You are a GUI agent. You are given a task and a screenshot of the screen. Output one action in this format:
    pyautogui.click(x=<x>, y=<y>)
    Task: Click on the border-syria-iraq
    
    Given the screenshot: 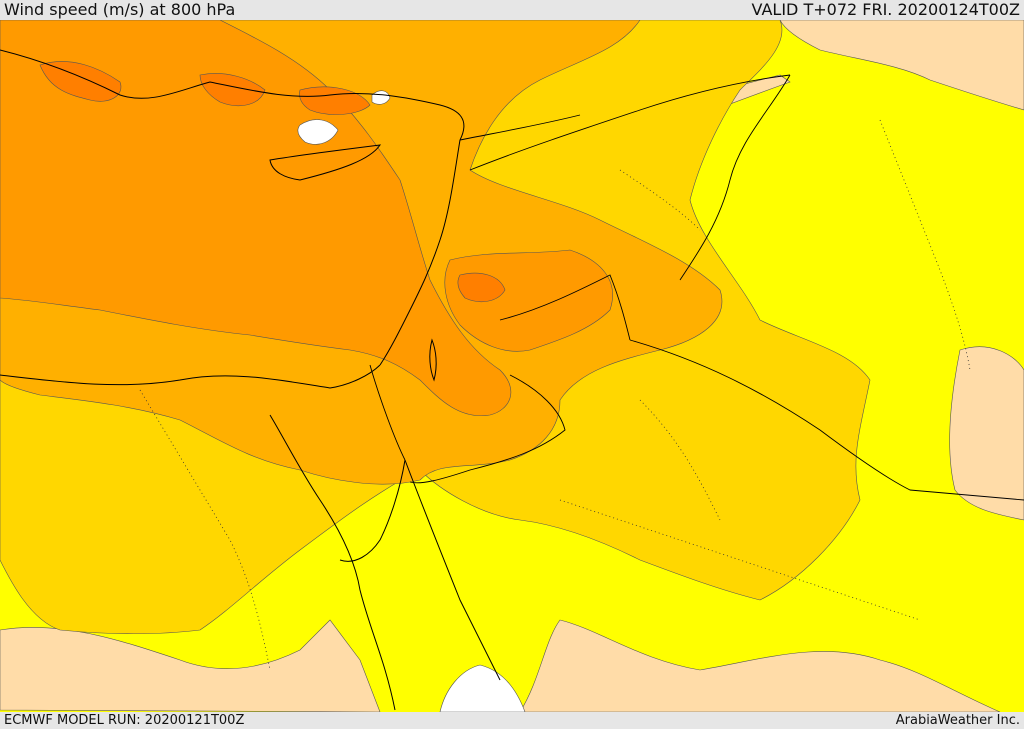 What is the action you would take?
    pyautogui.click(x=630, y=122)
    